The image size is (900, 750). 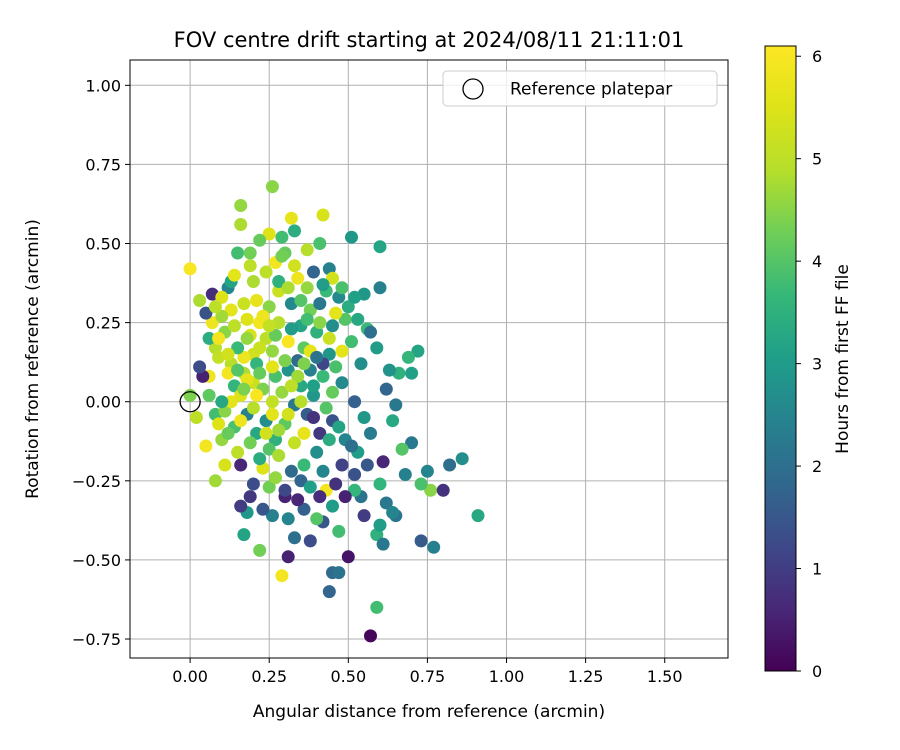 I want to click on y-tick-label: −0.75, so click(x=96, y=639).